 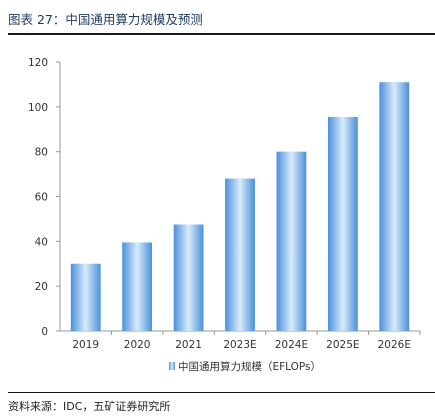 What do you see at coordinates (44, 332) in the screenshot?
I see `y-tick-label: 0` at bounding box center [44, 332].